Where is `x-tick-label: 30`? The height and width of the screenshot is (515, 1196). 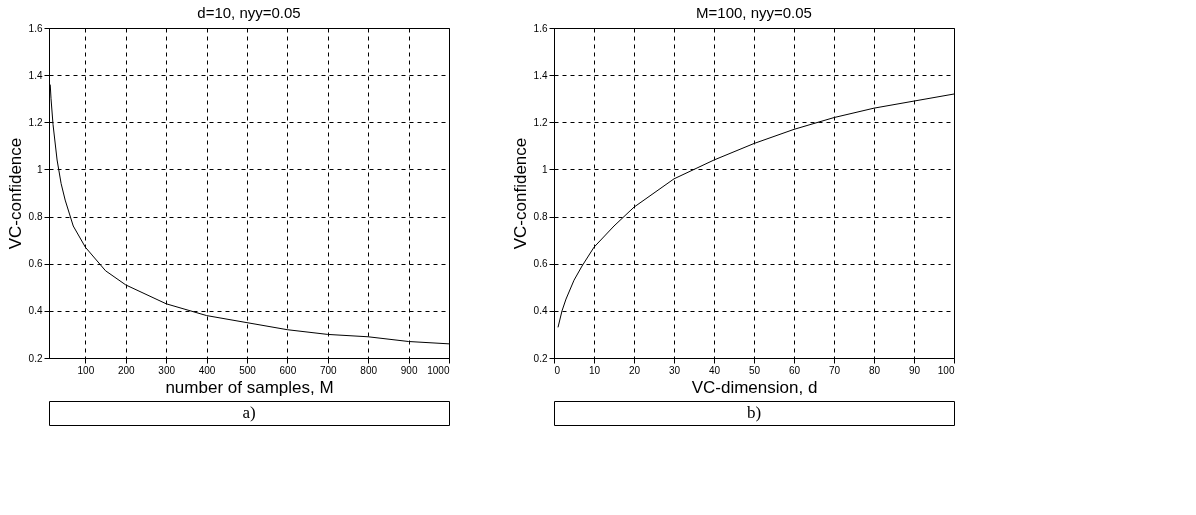
x-tick-label: 30 is located at coordinates (674, 370).